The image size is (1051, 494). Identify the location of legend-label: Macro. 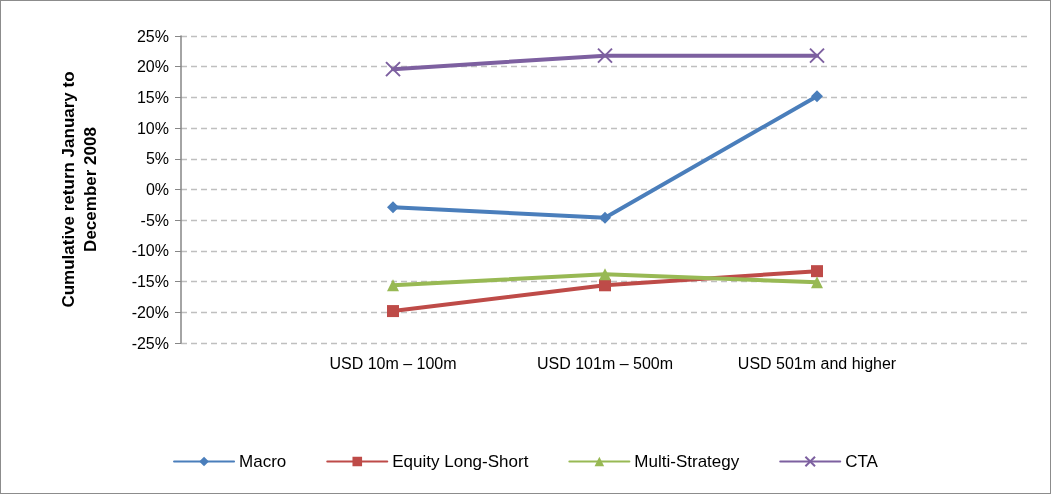
(263, 461).